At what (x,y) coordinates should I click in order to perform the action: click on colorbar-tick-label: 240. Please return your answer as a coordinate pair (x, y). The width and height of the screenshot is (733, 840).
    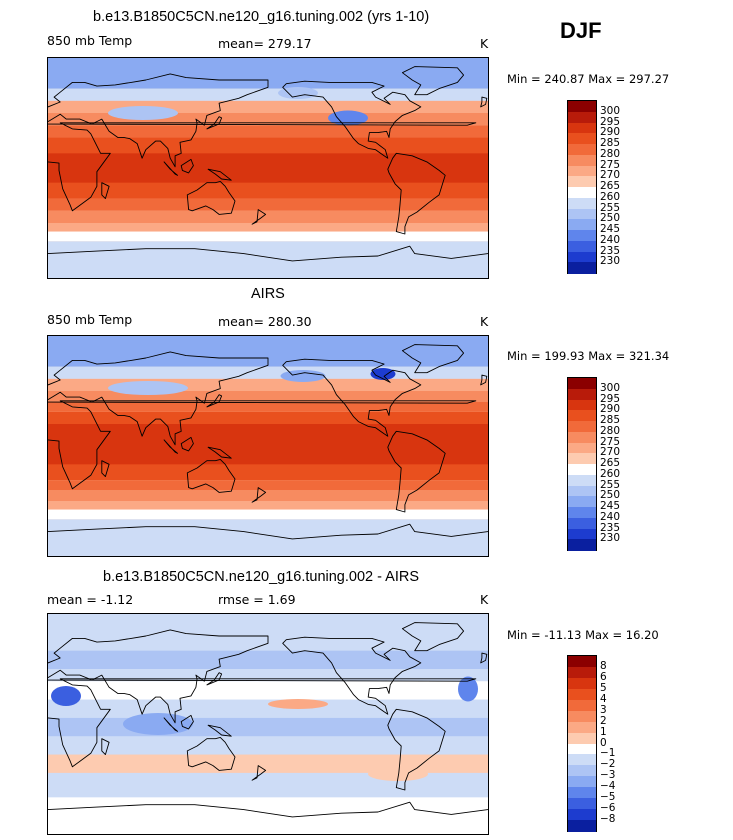
    Looking at the image, I should click on (610, 516).